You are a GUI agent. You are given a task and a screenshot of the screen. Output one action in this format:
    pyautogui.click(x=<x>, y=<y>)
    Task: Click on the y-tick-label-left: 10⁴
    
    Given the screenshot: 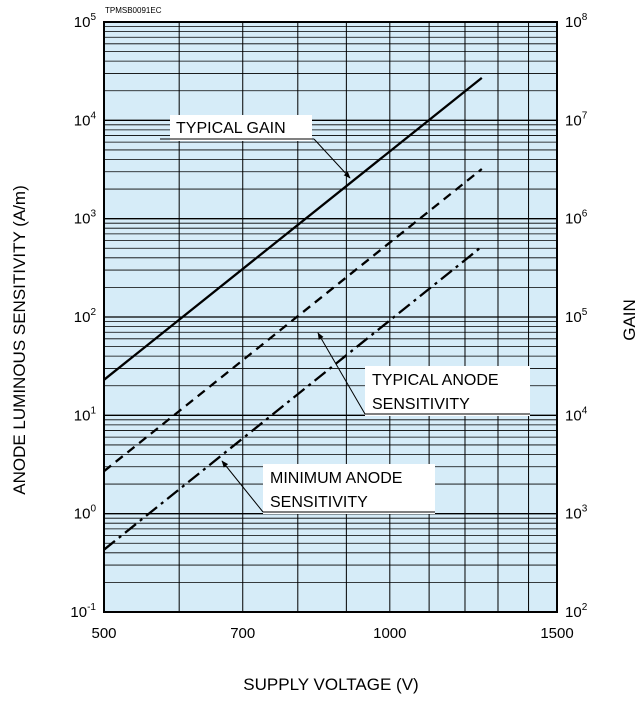 What is the action you would take?
    pyautogui.click(x=85, y=119)
    